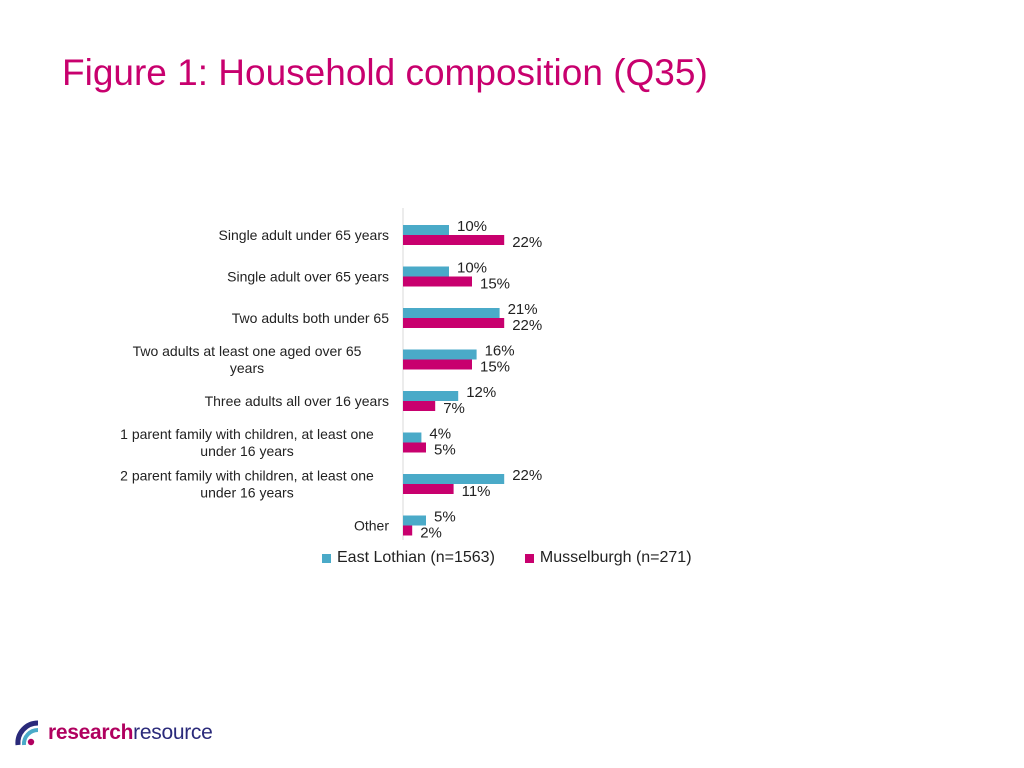 This screenshot has width=1024, height=768. Describe the element at coordinates (476, 491) in the screenshot. I see `data-label: 11%` at that location.